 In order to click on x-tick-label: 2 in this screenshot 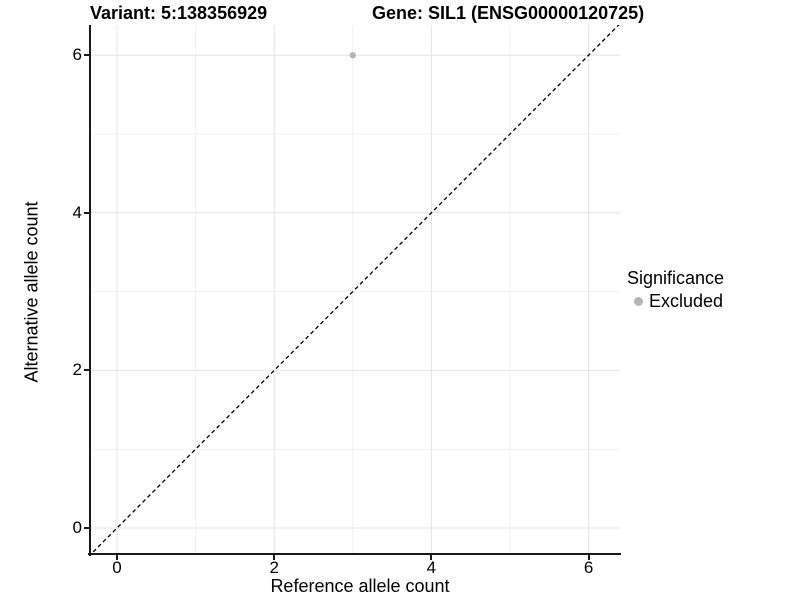, I will do `click(274, 567)`.